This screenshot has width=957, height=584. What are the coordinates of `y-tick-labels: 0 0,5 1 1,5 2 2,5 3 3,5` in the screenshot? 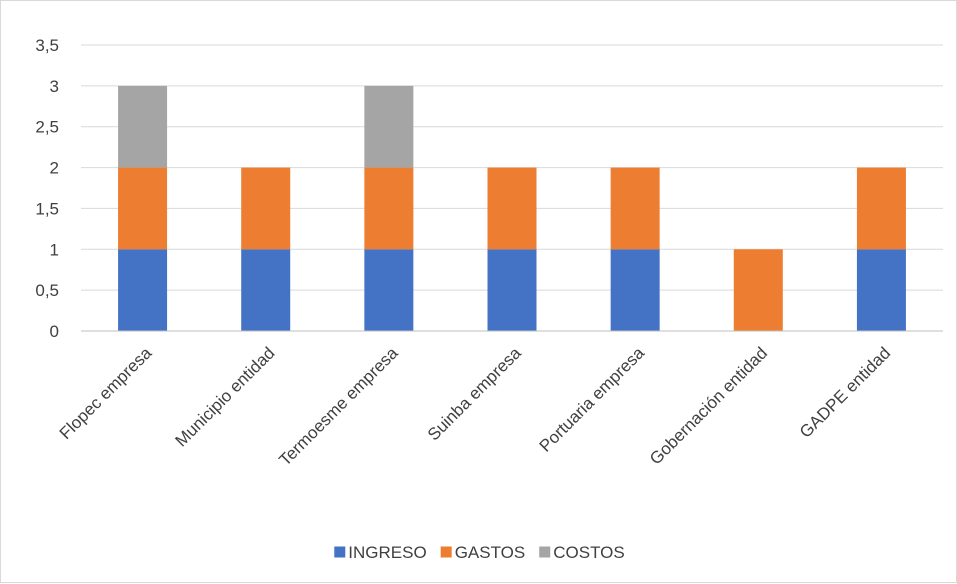 It's located at (47, 188).